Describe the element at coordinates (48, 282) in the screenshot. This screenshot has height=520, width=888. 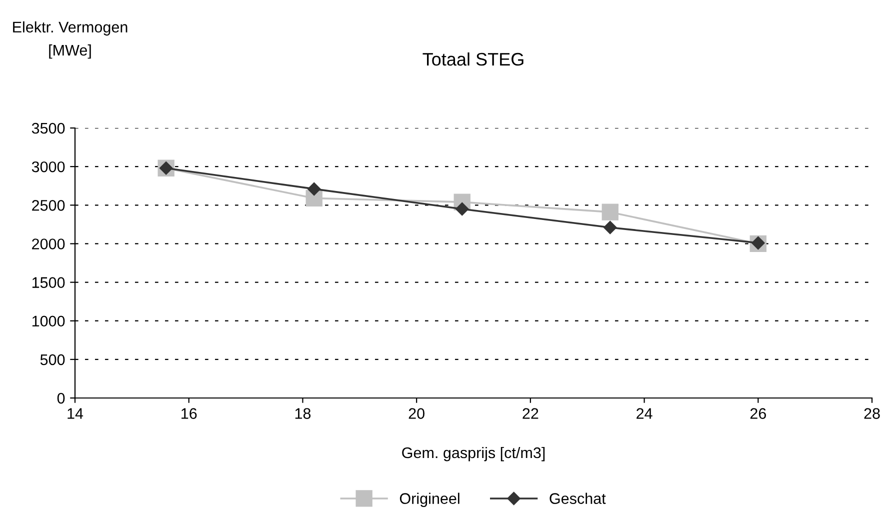
I see `y-tick-label: 1500` at that location.